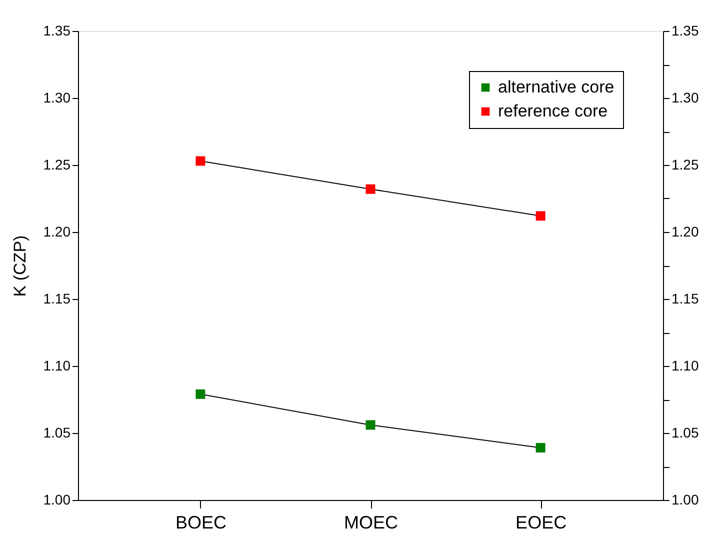 The height and width of the screenshot is (537, 727). I want to click on x-tick-label: MOEC, so click(371, 522).